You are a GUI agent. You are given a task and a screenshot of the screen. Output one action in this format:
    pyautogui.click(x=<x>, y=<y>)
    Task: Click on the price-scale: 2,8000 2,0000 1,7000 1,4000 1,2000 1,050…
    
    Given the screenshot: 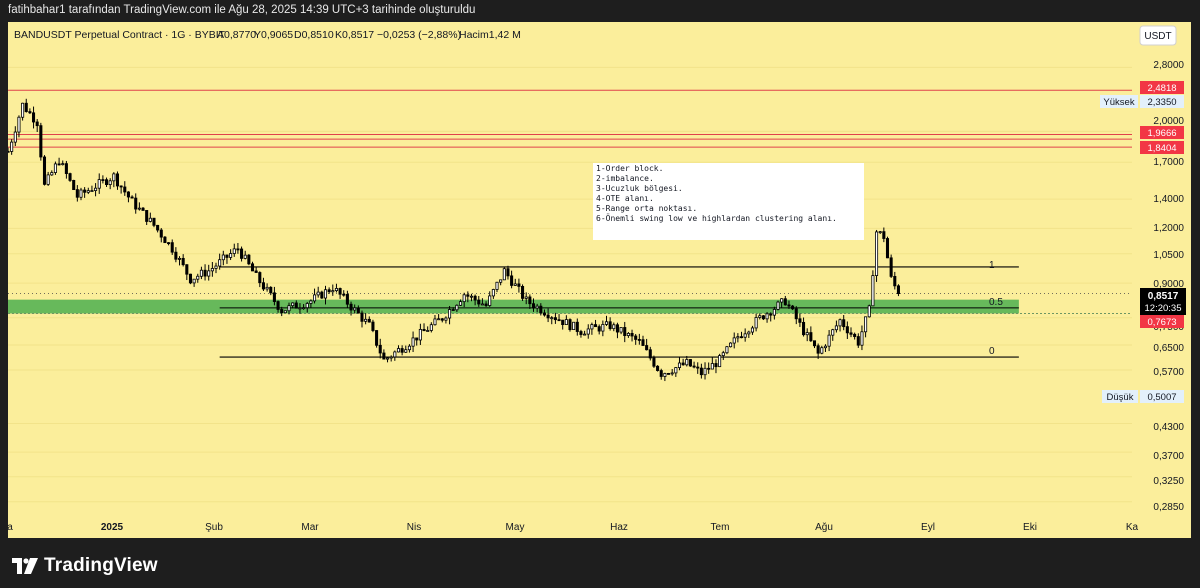 What is the action you would take?
    pyautogui.click(x=1168, y=286)
    